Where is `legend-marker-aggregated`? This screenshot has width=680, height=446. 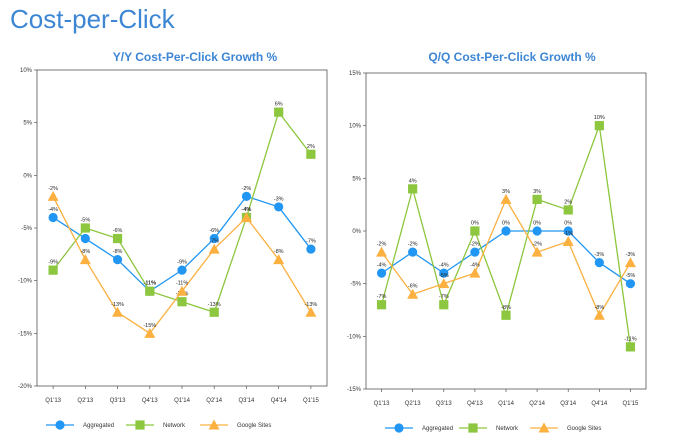
legend-marker-aggregated is located at coordinates (60, 425).